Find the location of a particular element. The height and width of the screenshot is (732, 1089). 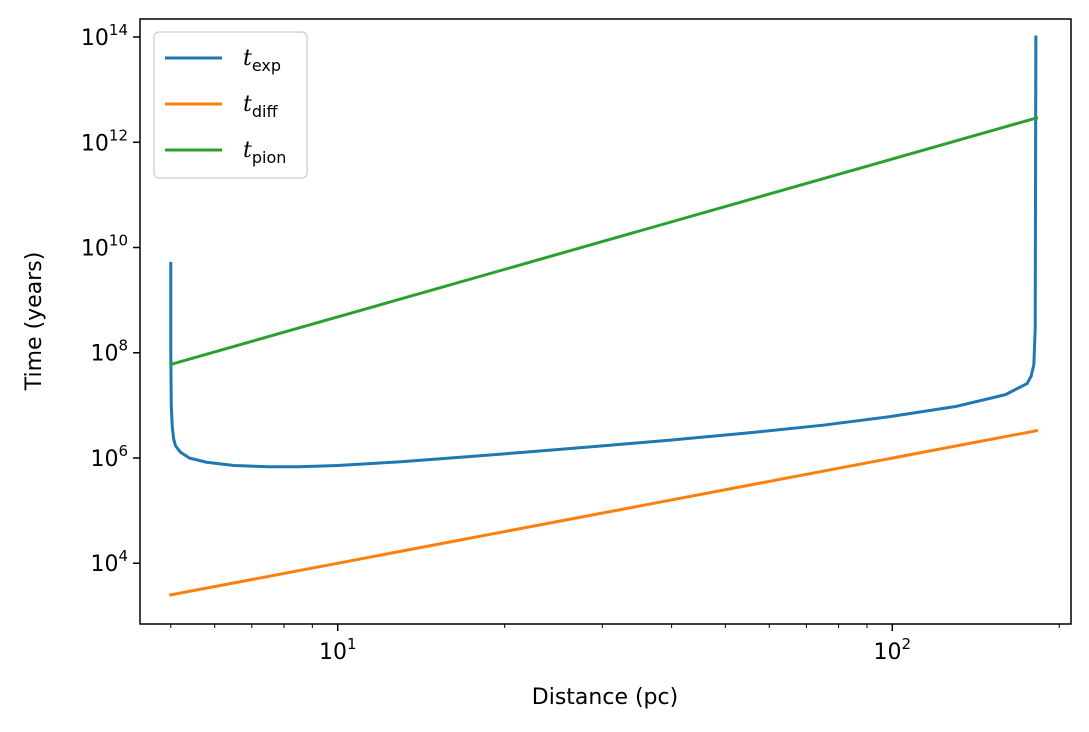

legend-label-pion: tpion is located at coordinates (264, 152).